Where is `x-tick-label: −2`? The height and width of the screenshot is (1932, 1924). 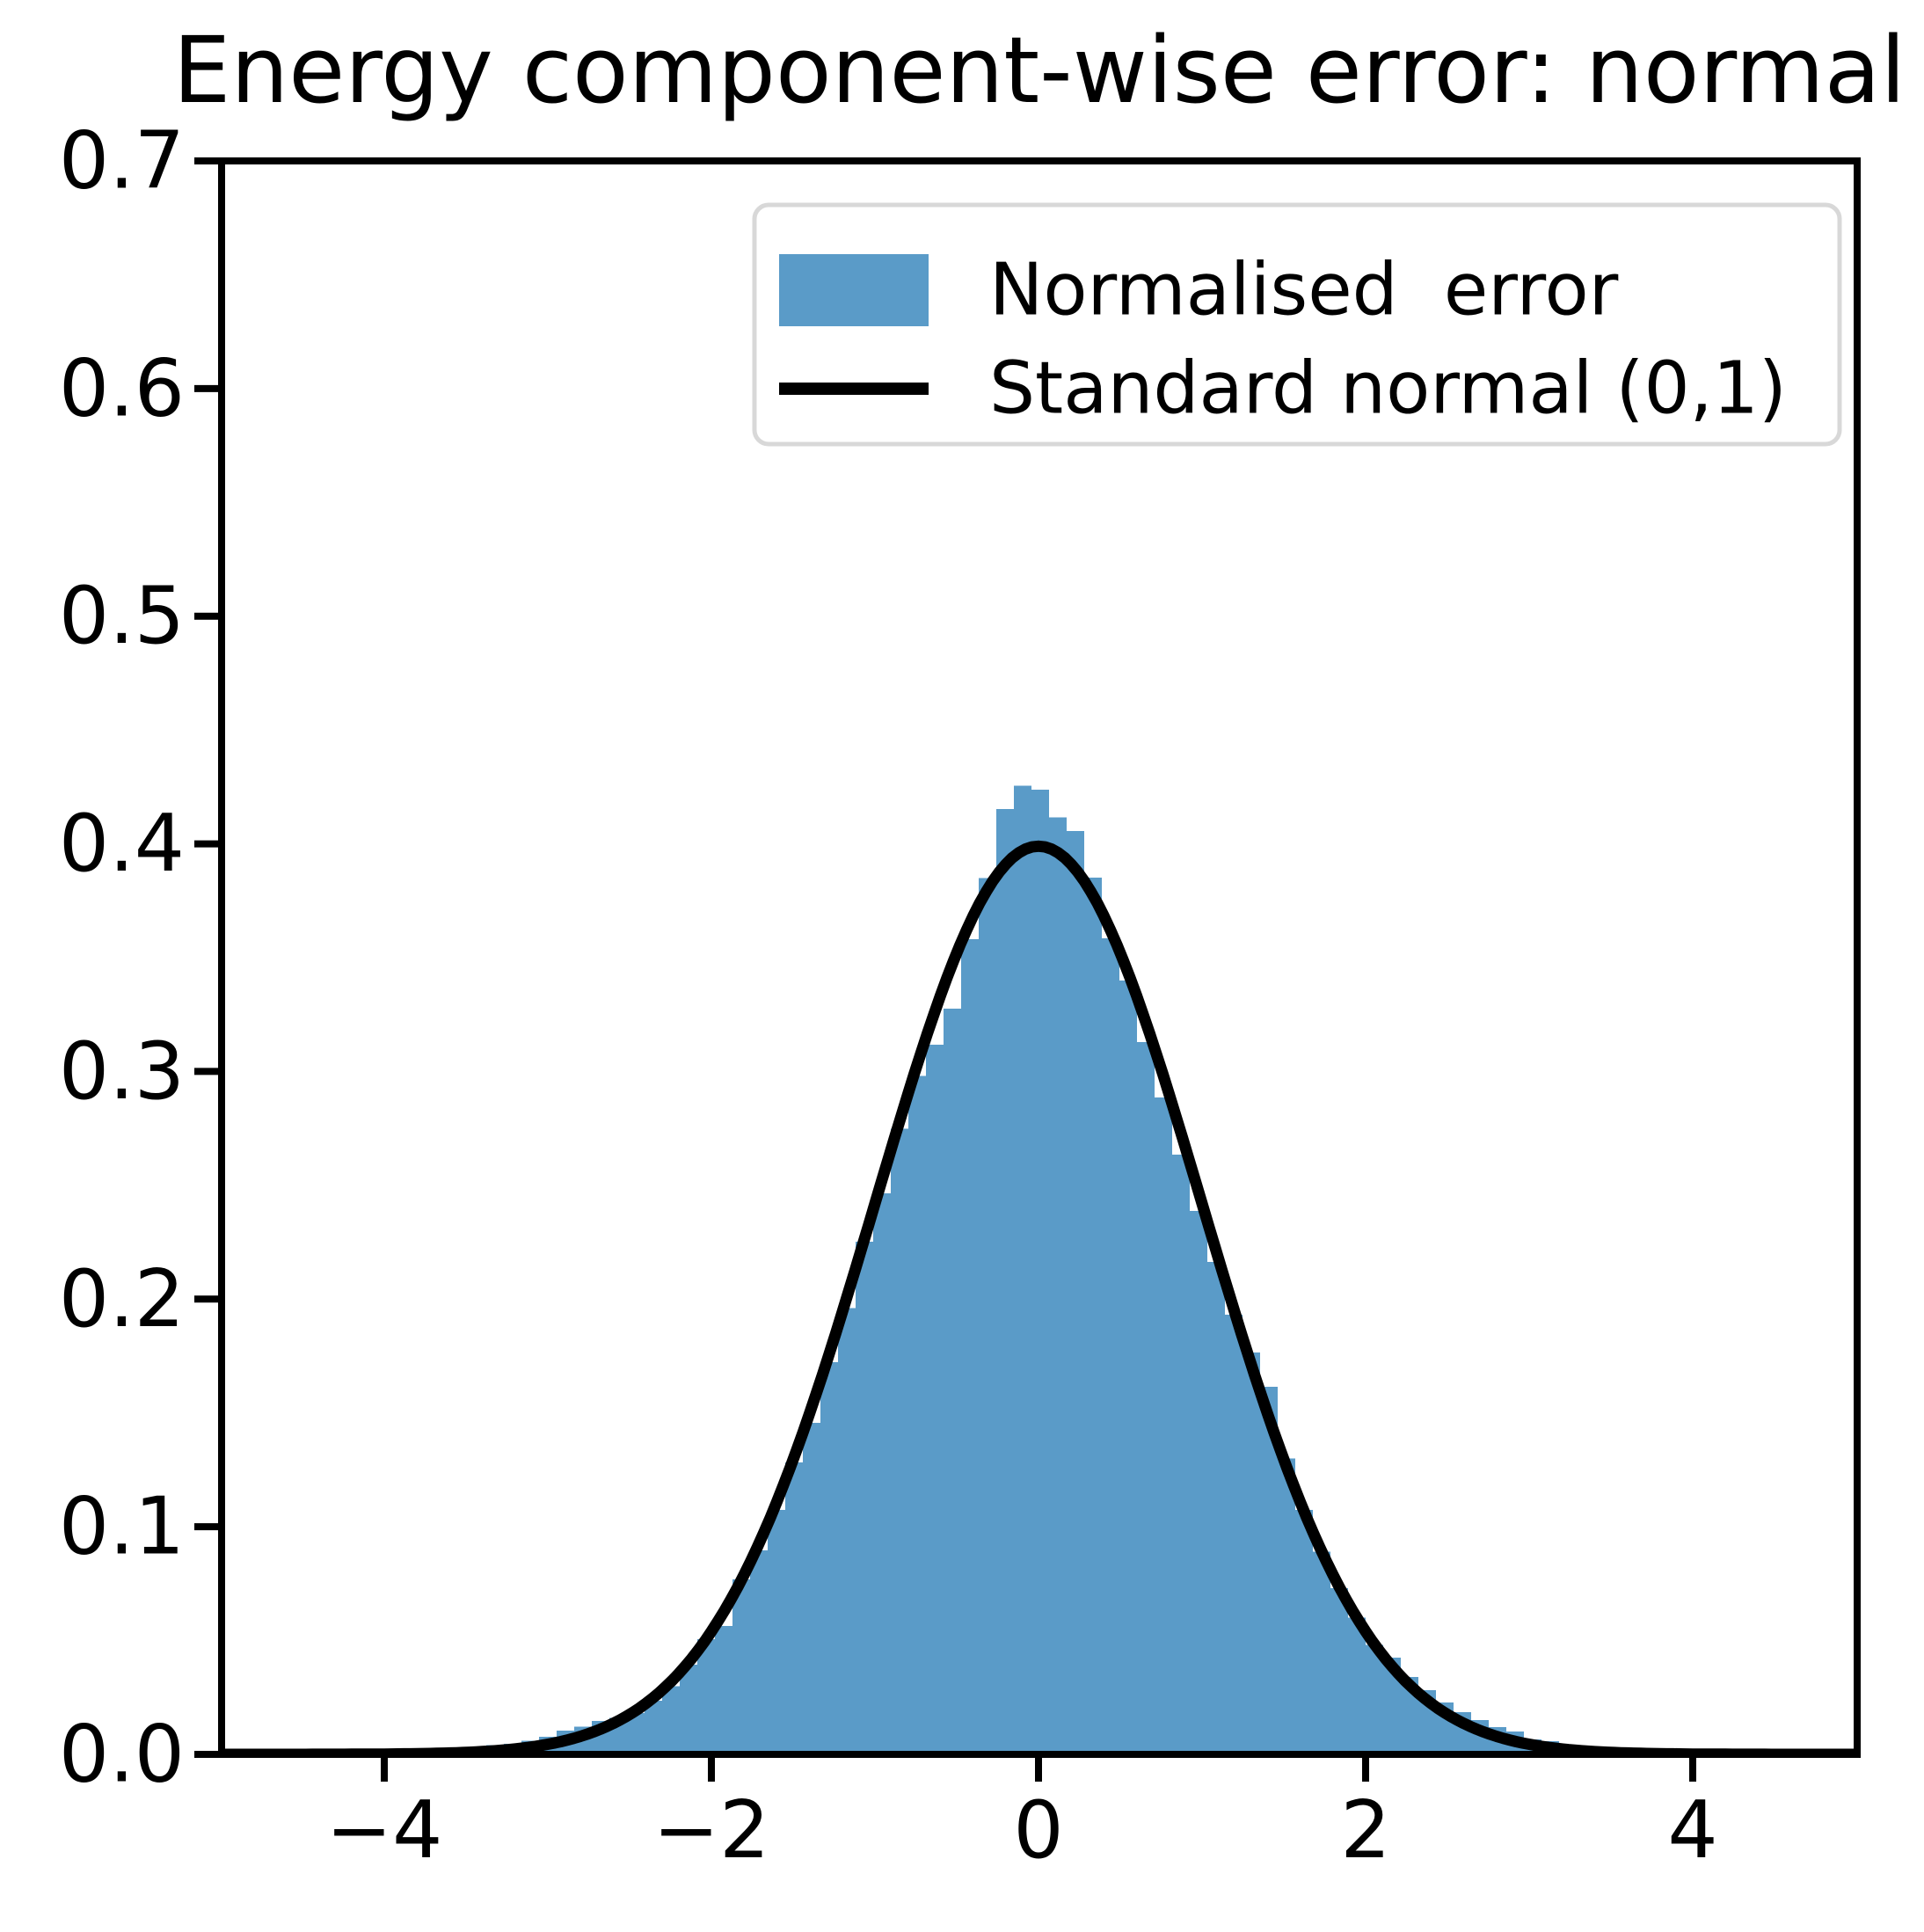 x-tick-label: −2 is located at coordinates (711, 1831).